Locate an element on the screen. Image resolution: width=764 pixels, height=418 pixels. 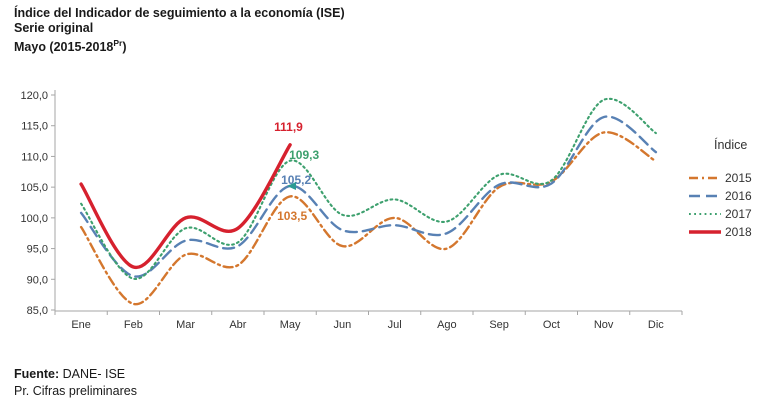
chart-legend: Índice 2015 2016 2017 2018 is located at coordinates (725, 189).